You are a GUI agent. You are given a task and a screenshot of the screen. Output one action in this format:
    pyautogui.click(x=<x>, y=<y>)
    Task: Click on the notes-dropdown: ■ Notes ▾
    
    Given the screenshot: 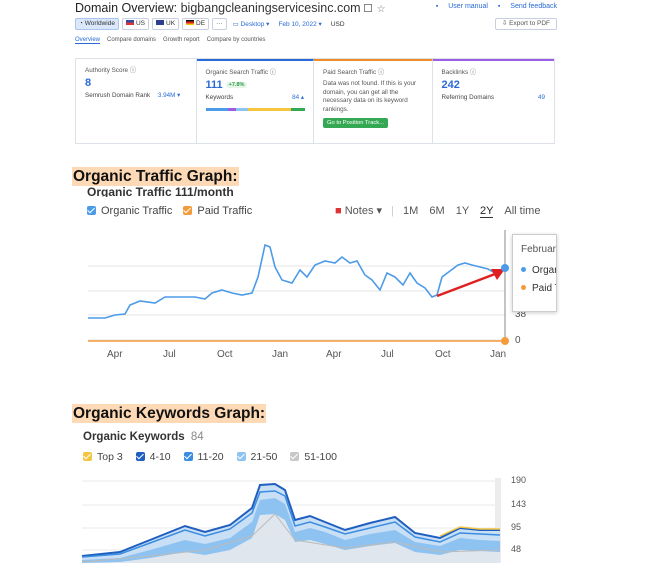 What is the action you would take?
    pyautogui.click(x=359, y=211)
    